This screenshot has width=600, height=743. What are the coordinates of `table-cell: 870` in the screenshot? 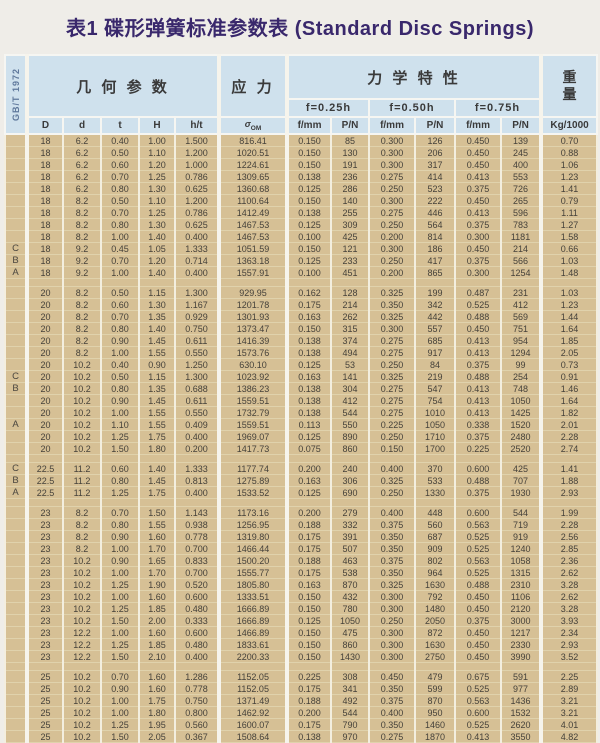 It's located at (350, 584).